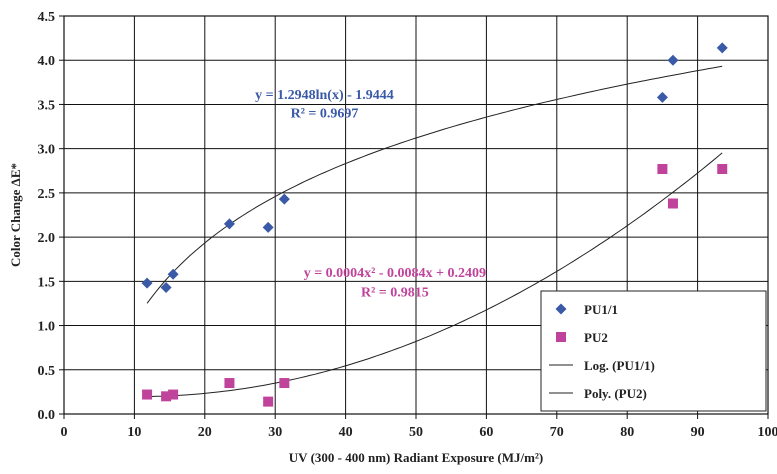 The width and height of the screenshot is (777, 474). Describe the element at coordinates (601, 309) in the screenshot. I see `legend-label: PU1/1` at that location.